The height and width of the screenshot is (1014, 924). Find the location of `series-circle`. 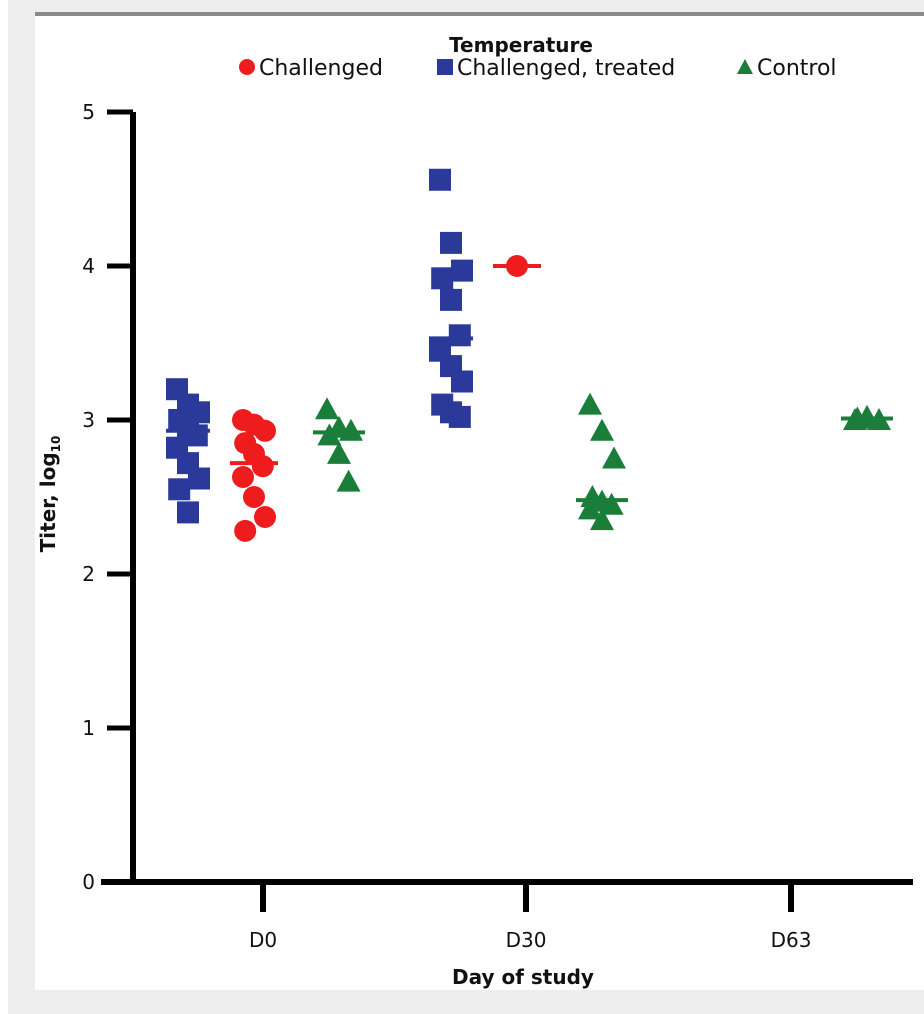

series-circle is located at coordinates (385, 398).